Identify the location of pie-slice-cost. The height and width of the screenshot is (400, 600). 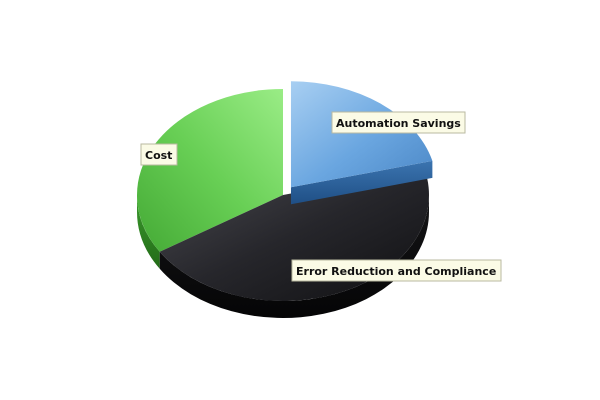
(210, 179).